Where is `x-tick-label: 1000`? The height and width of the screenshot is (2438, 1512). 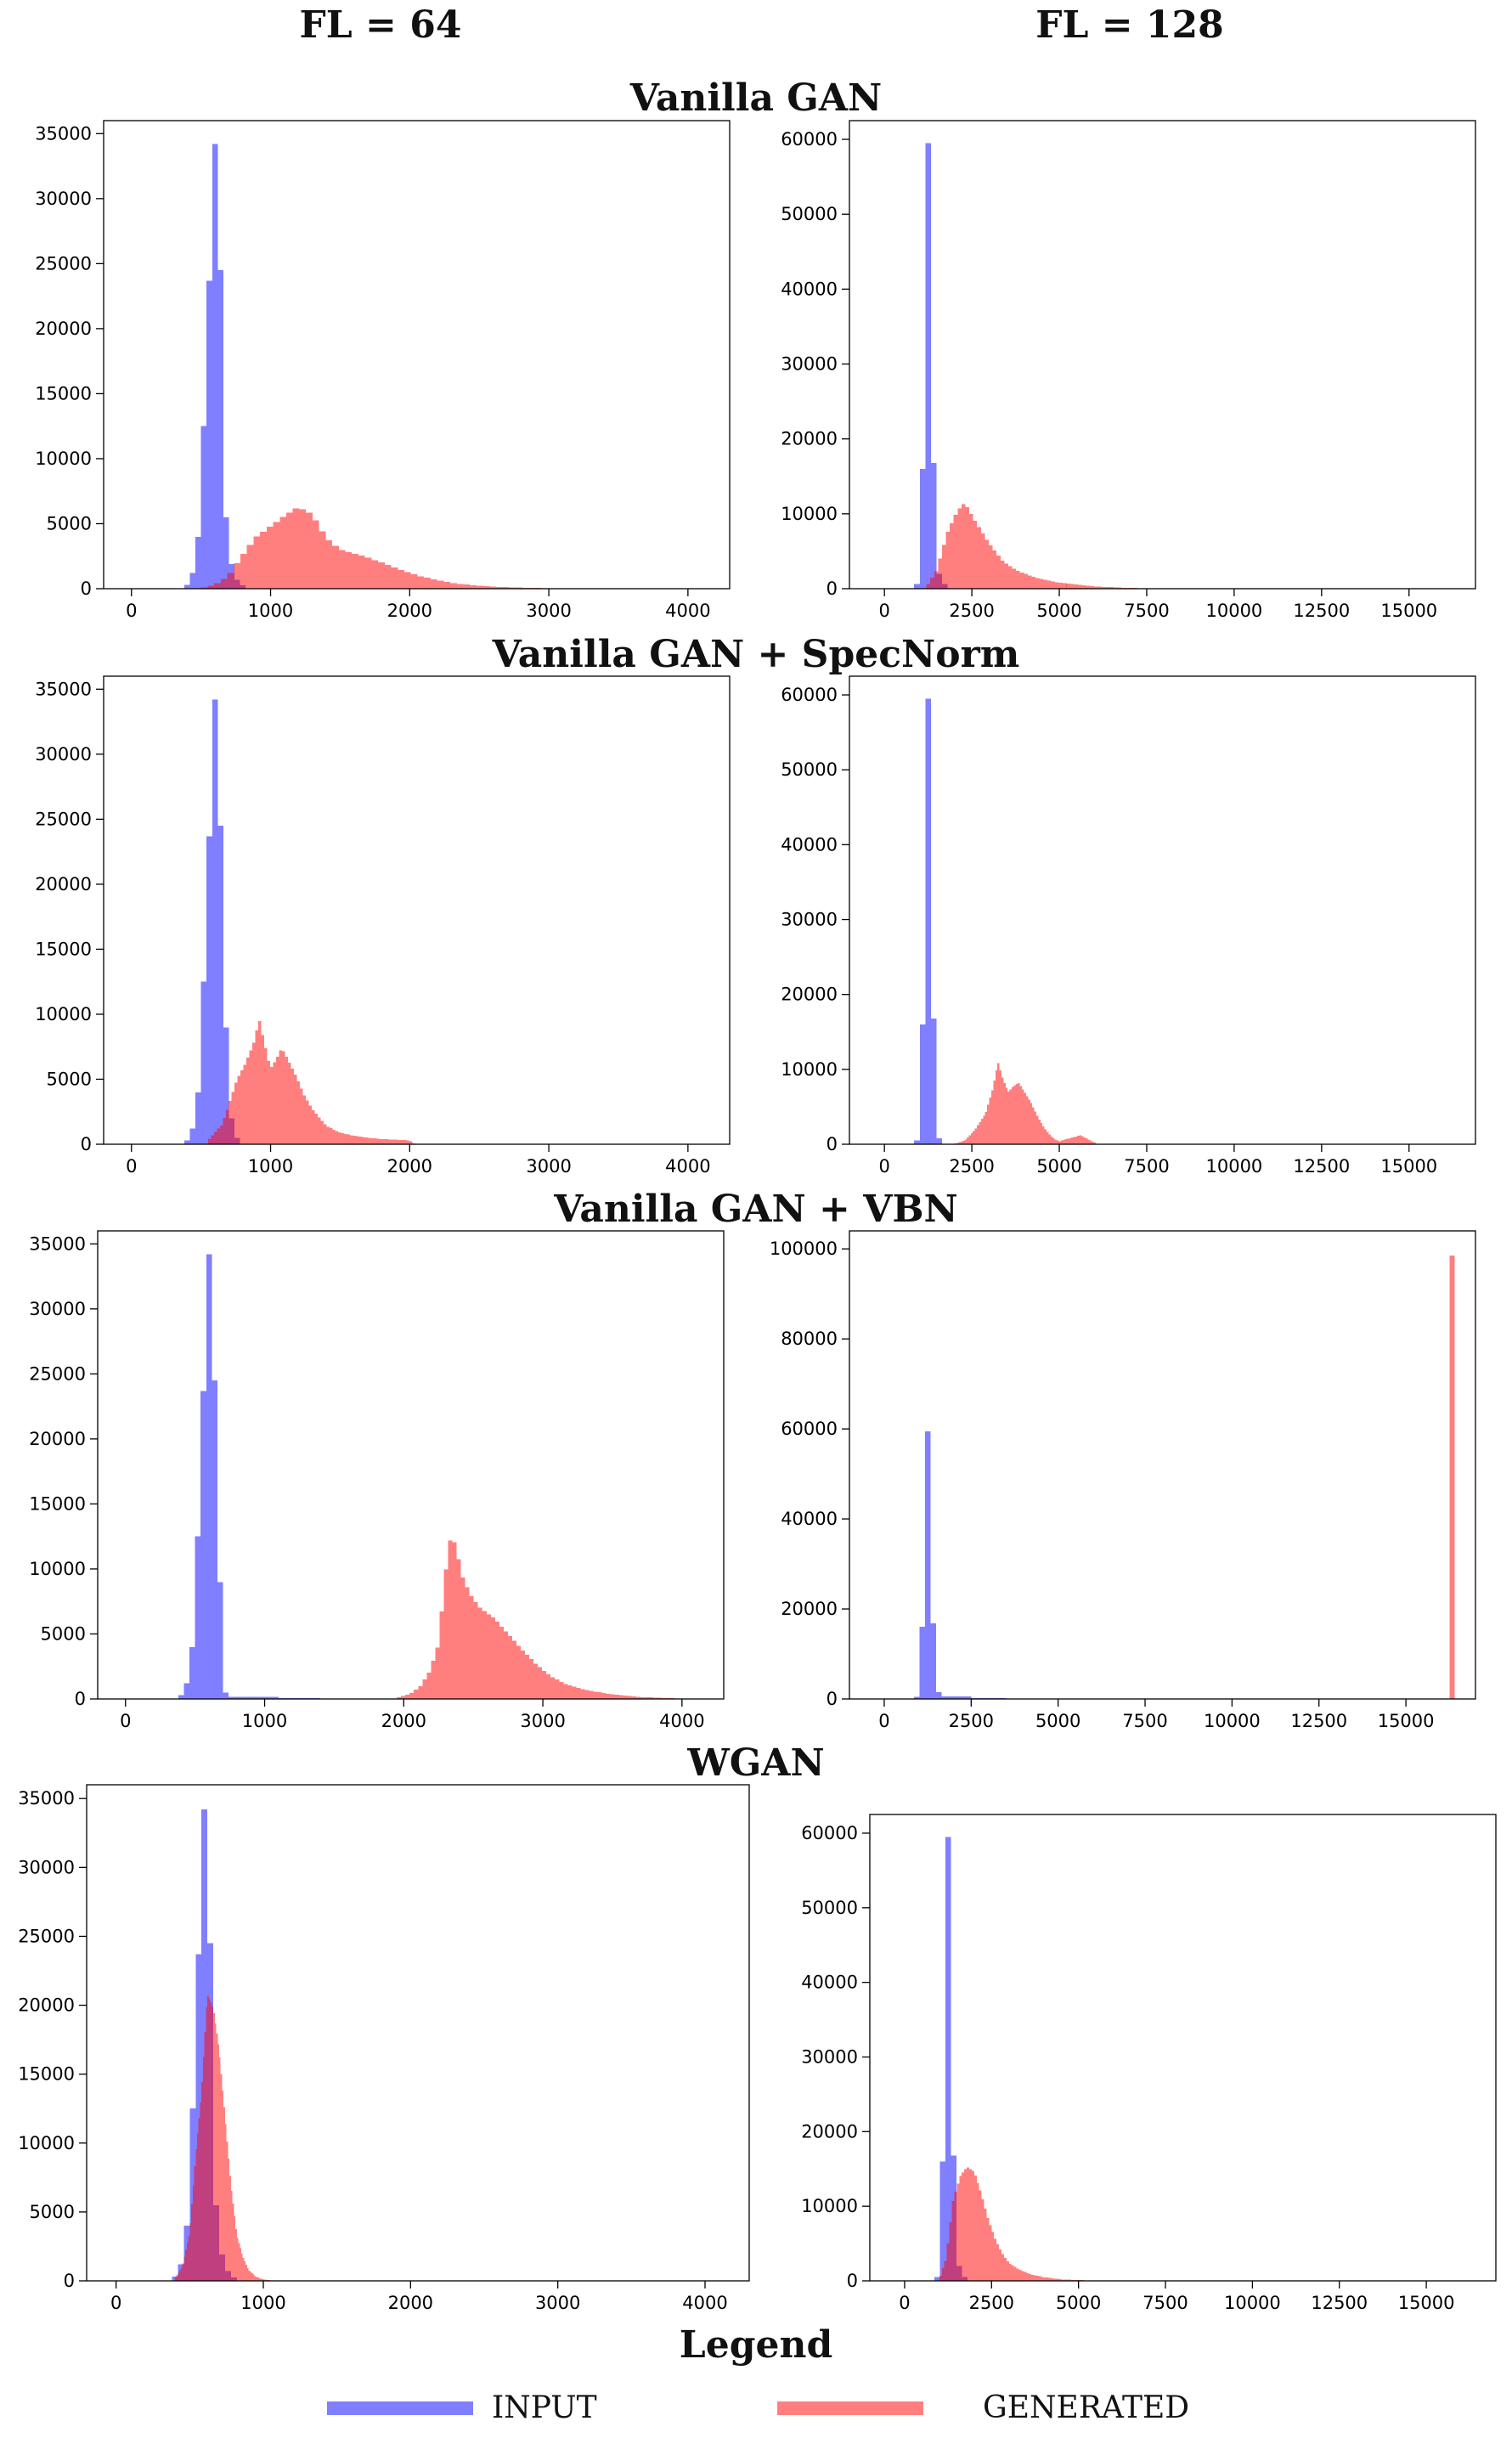
x-tick-label: 1000 is located at coordinates (262, 2303).